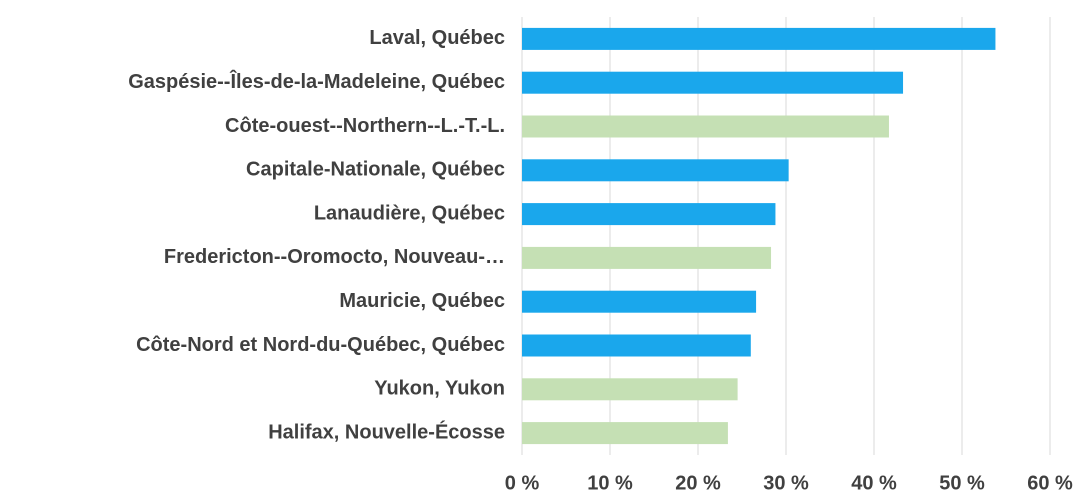  What do you see at coordinates (316, 81) in the screenshot?
I see `y-tick-label: Gaspésie--Îles-de-la-Madeleine, Québec` at bounding box center [316, 81].